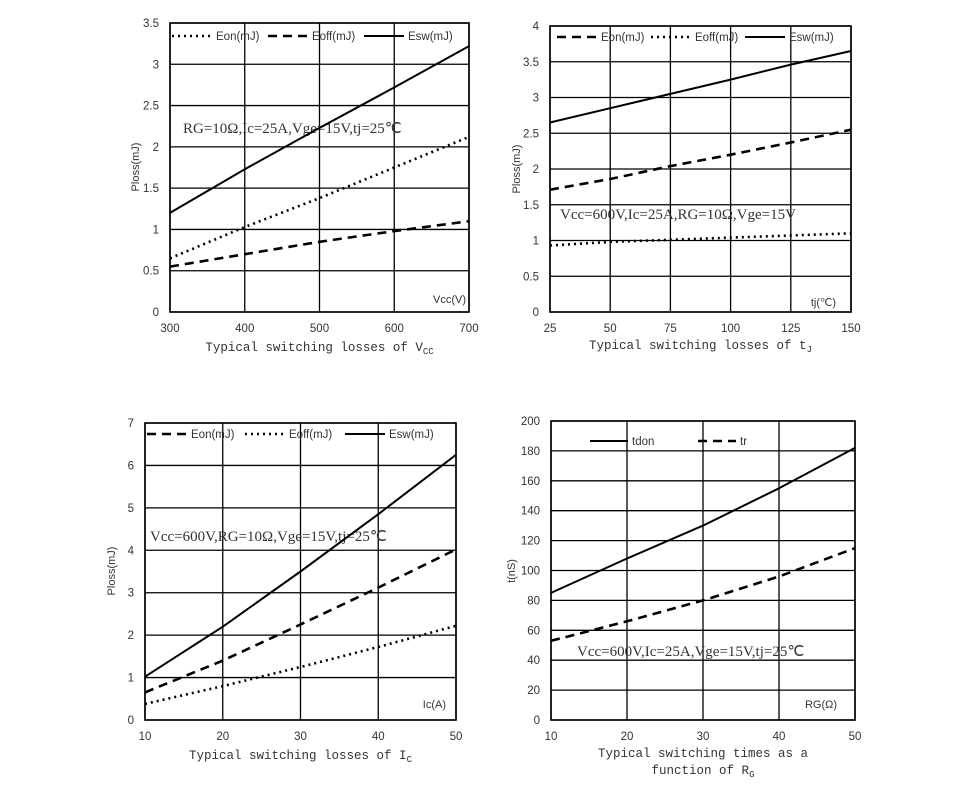 This screenshot has width=971, height=797. I want to click on x-tick-label: 300, so click(169, 329).